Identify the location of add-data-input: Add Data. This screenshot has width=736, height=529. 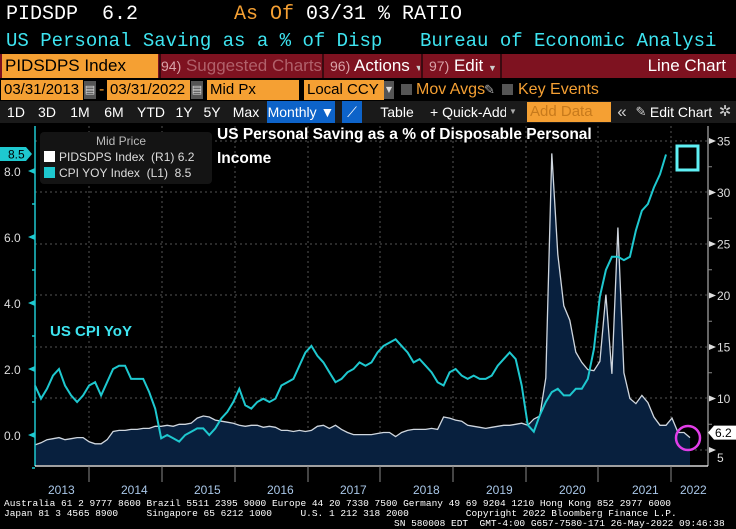
(569, 112).